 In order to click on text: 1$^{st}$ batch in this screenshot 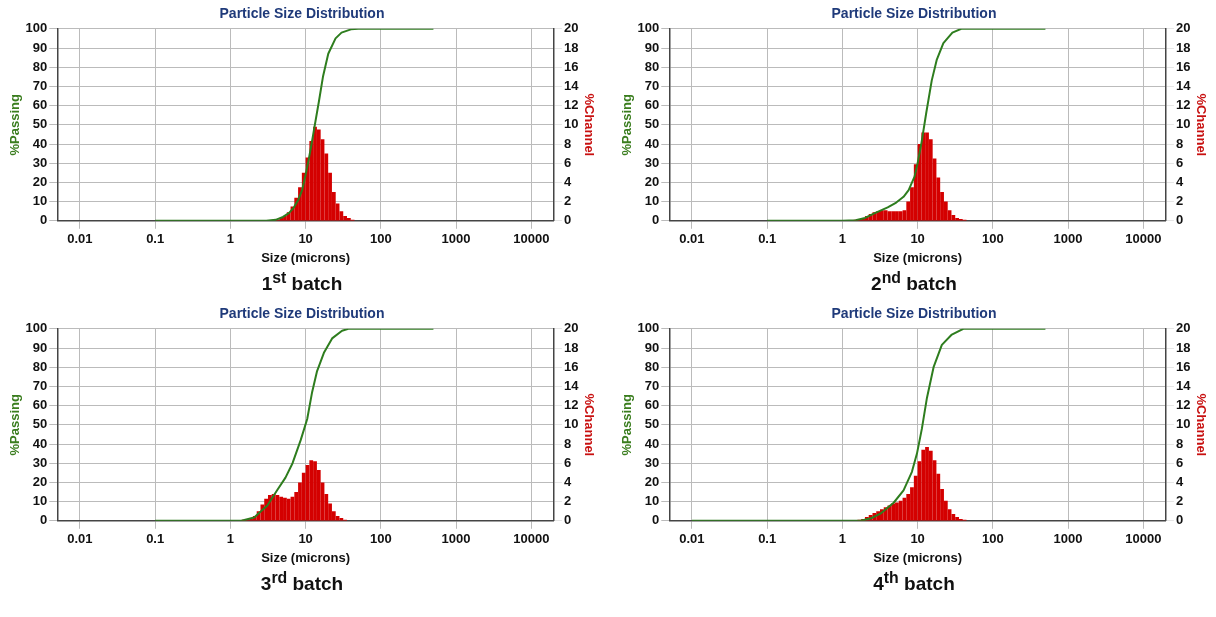, I will do `click(302, 282)`.